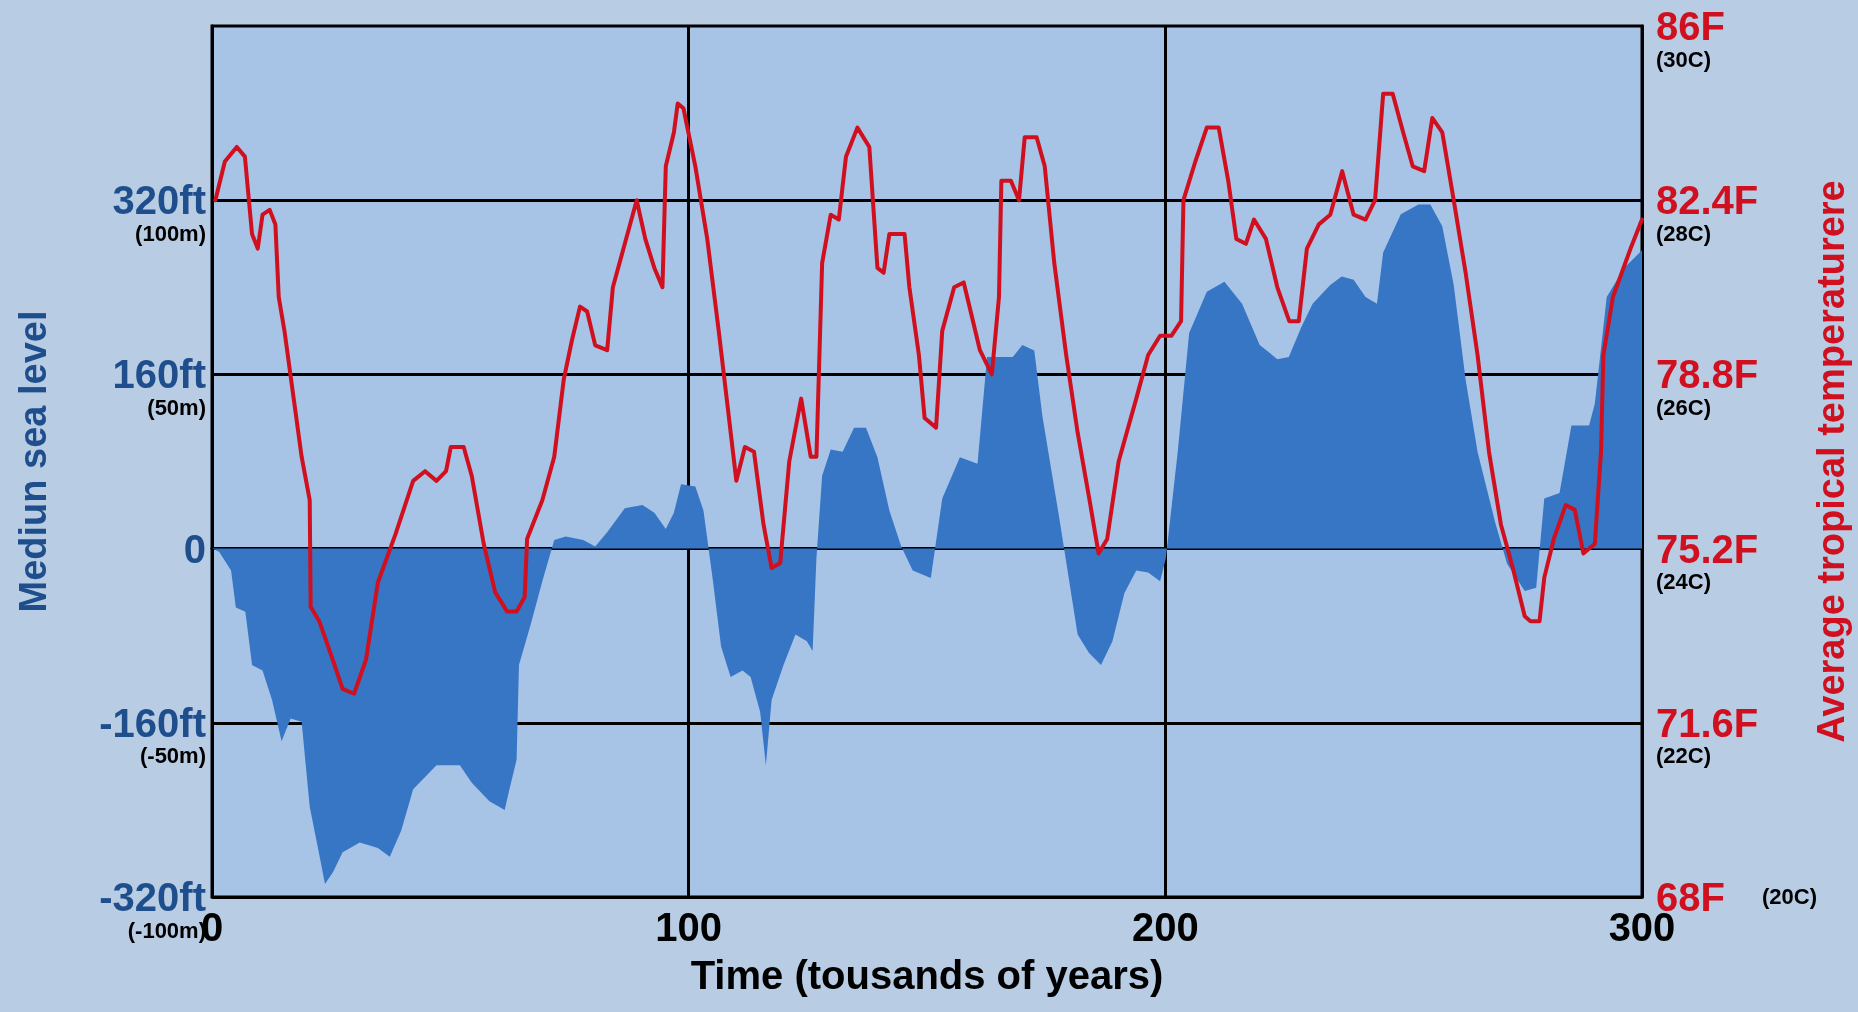 The width and height of the screenshot is (1858, 1012). Describe the element at coordinates (1165, 927) in the screenshot. I see `x-tick-label: 200` at that location.